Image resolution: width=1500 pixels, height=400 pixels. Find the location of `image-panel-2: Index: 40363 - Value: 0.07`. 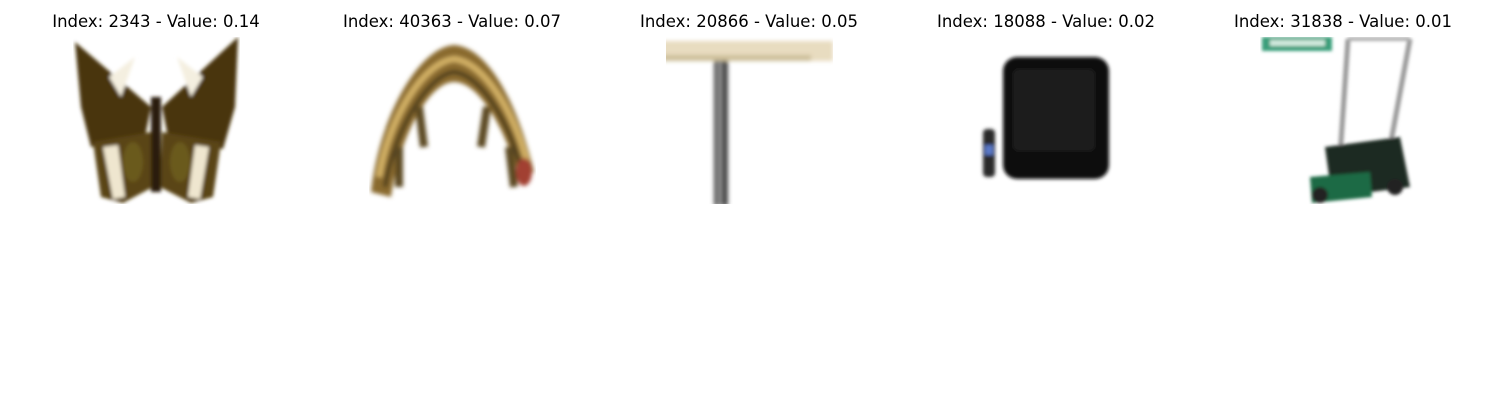

image-panel-2: Index: 40363 - Value: 0.07 is located at coordinates (452, 105).